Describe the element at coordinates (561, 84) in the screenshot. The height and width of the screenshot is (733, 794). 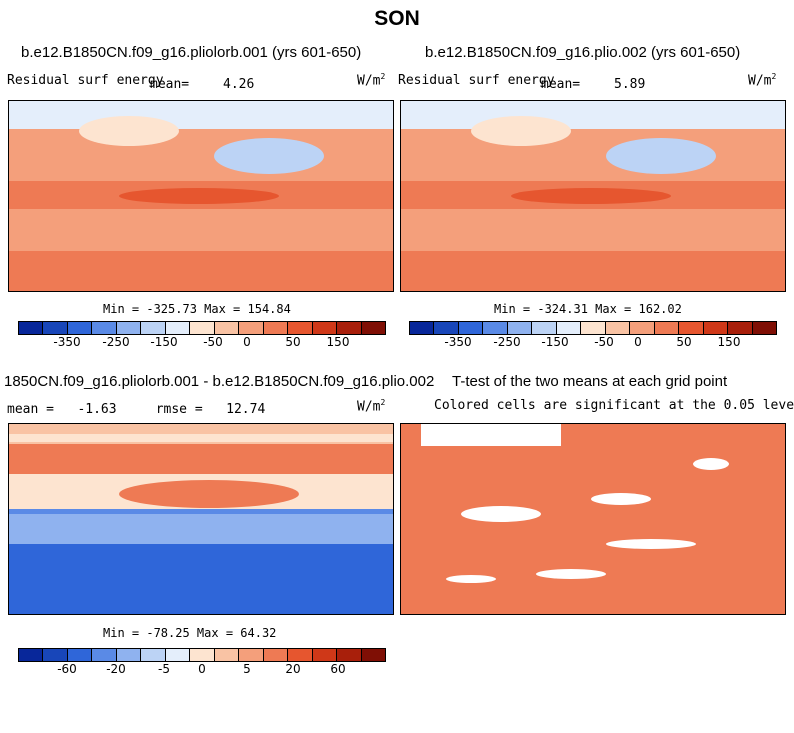
I see `panel-2-mean-label: mean=` at that location.